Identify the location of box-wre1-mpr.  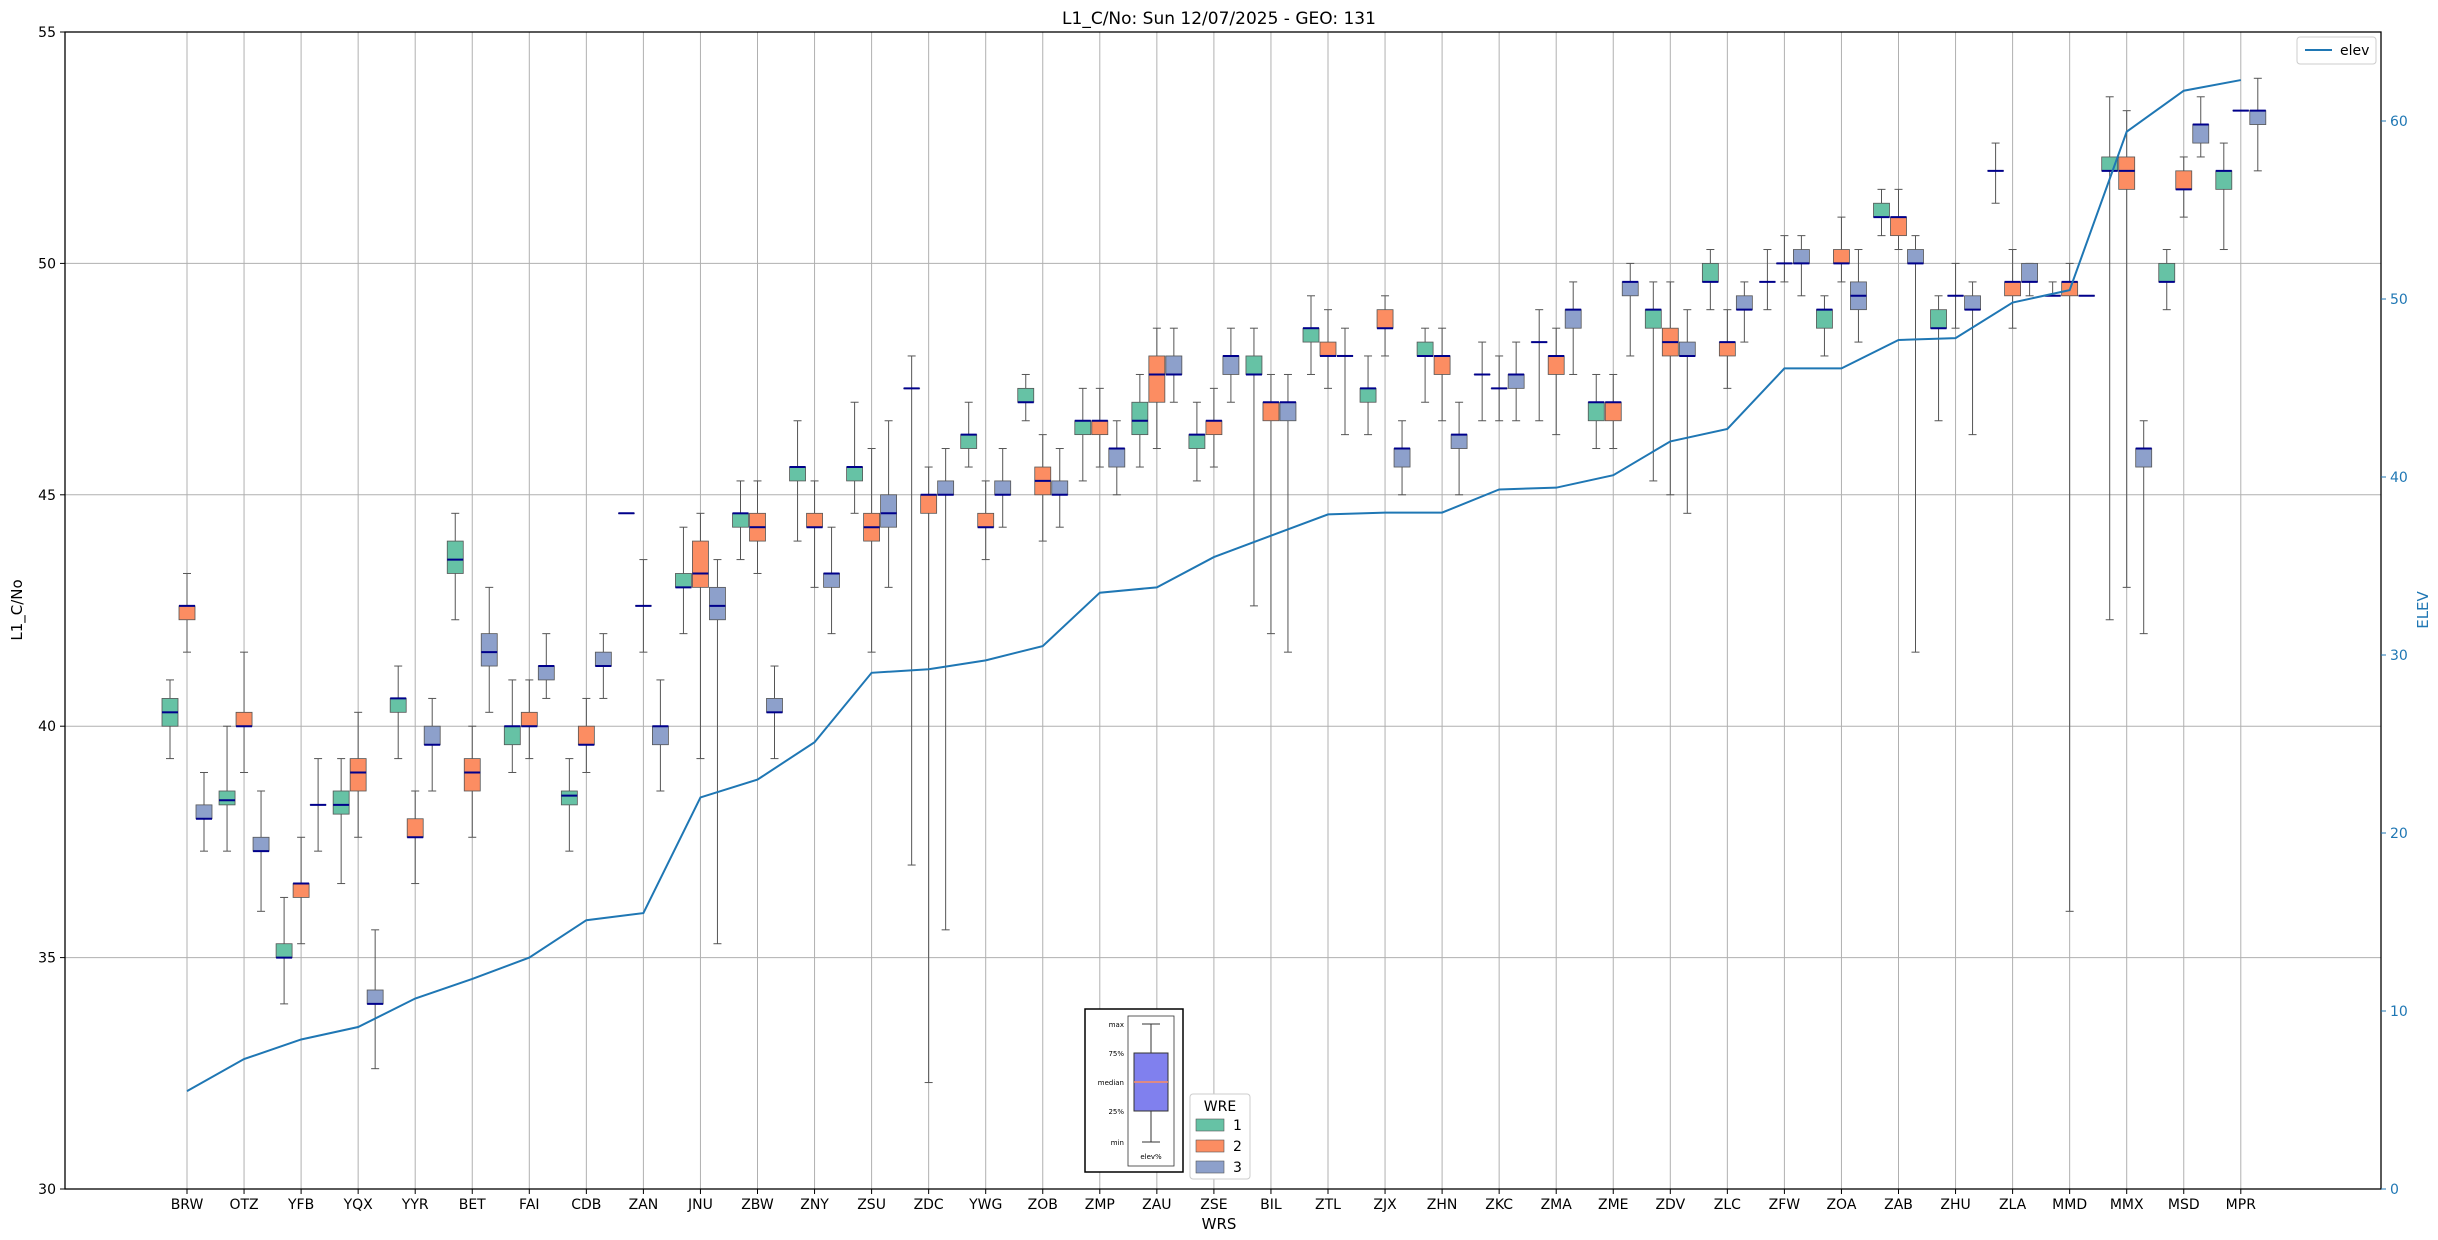
(2224, 196).